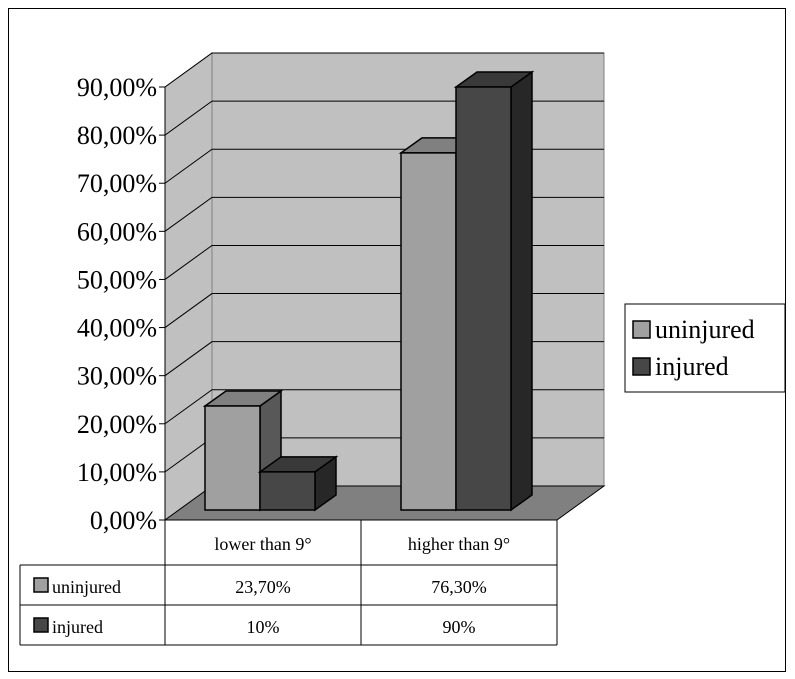 The width and height of the screenshot is (795, 679). I want to click on y-tick-label: 50,00%, so click(117, 279).